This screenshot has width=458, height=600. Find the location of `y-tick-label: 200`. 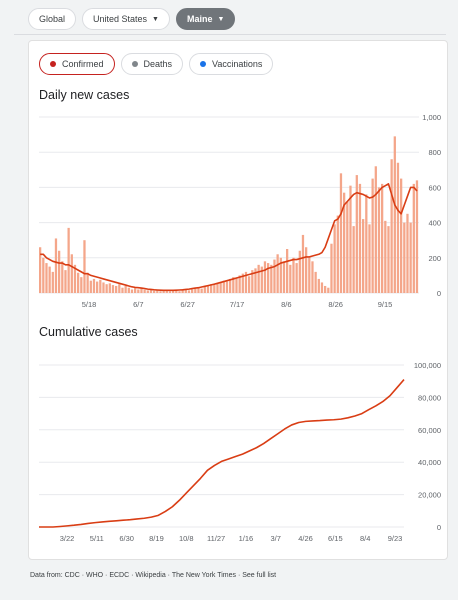

y-tick-label: 200 is located at coordinates (434, 258).